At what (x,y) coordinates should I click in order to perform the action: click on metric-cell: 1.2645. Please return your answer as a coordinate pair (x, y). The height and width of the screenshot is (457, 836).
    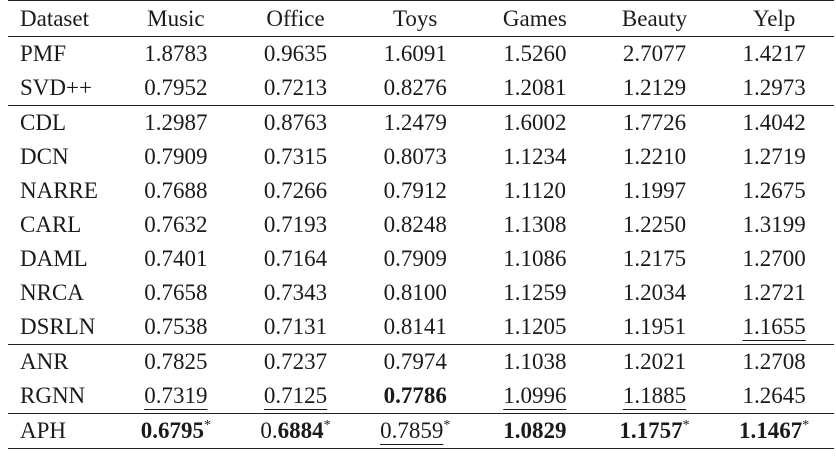
    Looking at the image, I should click on (774, 396).